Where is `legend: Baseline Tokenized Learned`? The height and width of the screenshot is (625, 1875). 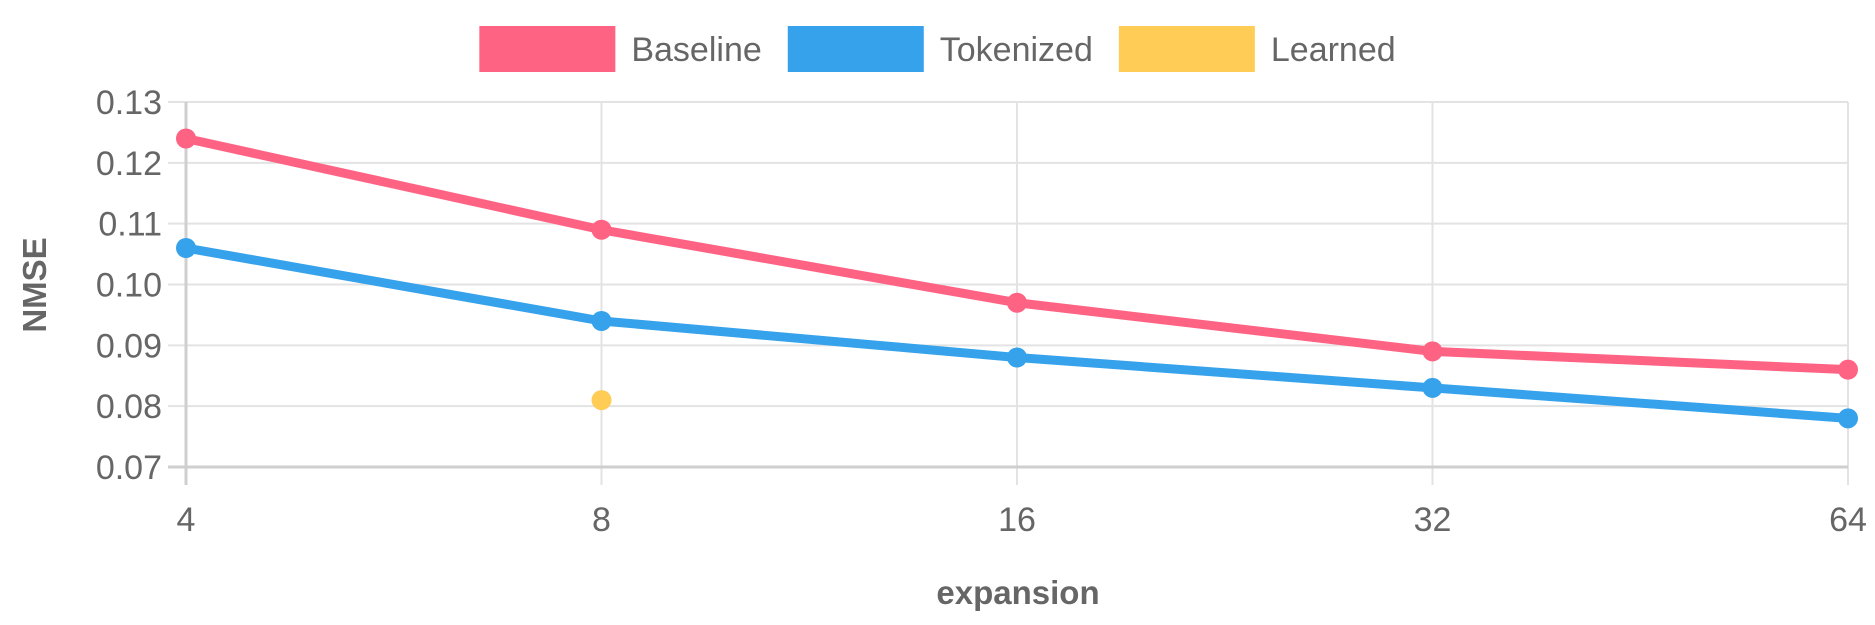 legend: Baseline Tokenized Learned is located at coordinates (937, 49).